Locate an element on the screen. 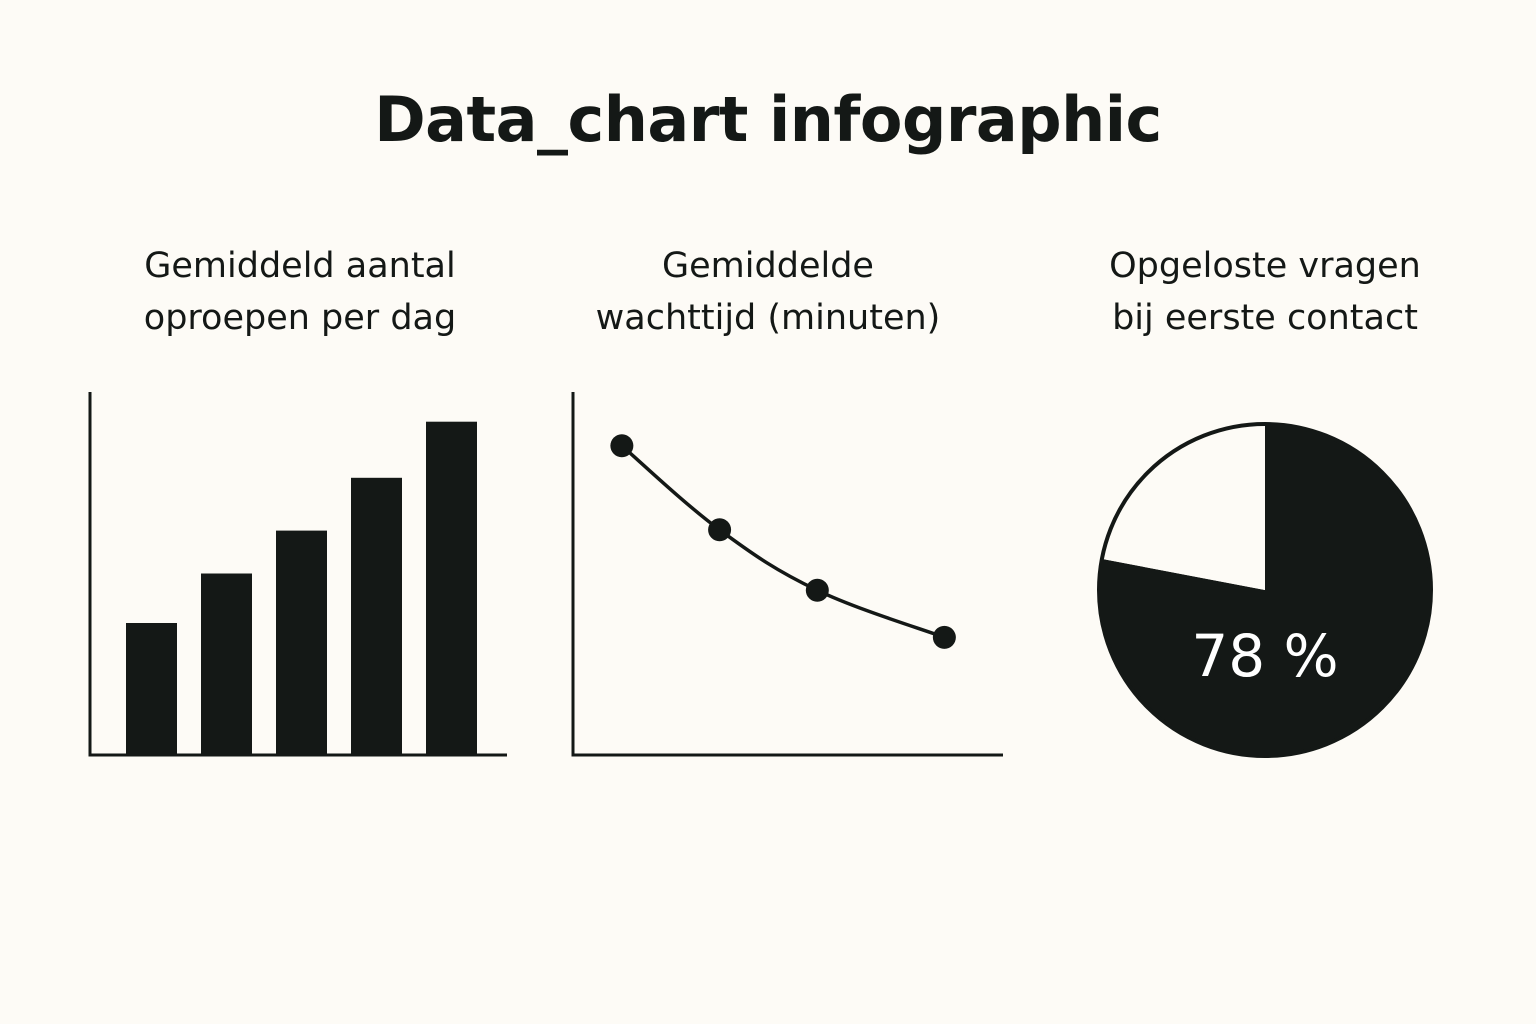 This screenshot has height=1024, width=1536. line-chart-title-line: wachttijd (minuten) is located at coordinates (768, 318).